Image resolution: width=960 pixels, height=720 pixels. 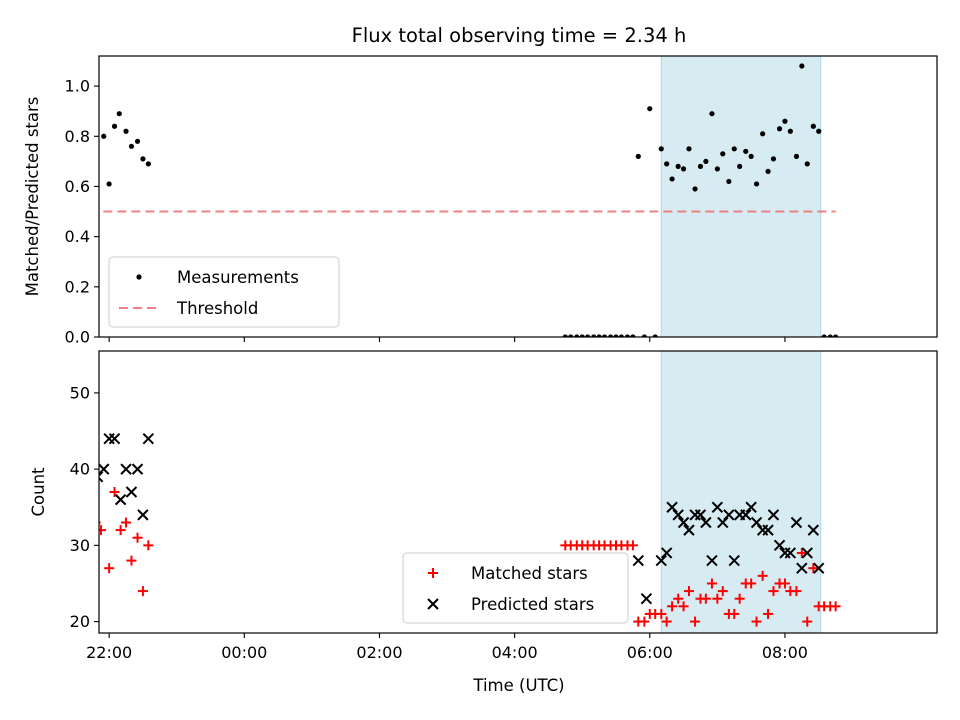 I want to click on count-y-tick-label-2: 40, so click(x=80, y=469).